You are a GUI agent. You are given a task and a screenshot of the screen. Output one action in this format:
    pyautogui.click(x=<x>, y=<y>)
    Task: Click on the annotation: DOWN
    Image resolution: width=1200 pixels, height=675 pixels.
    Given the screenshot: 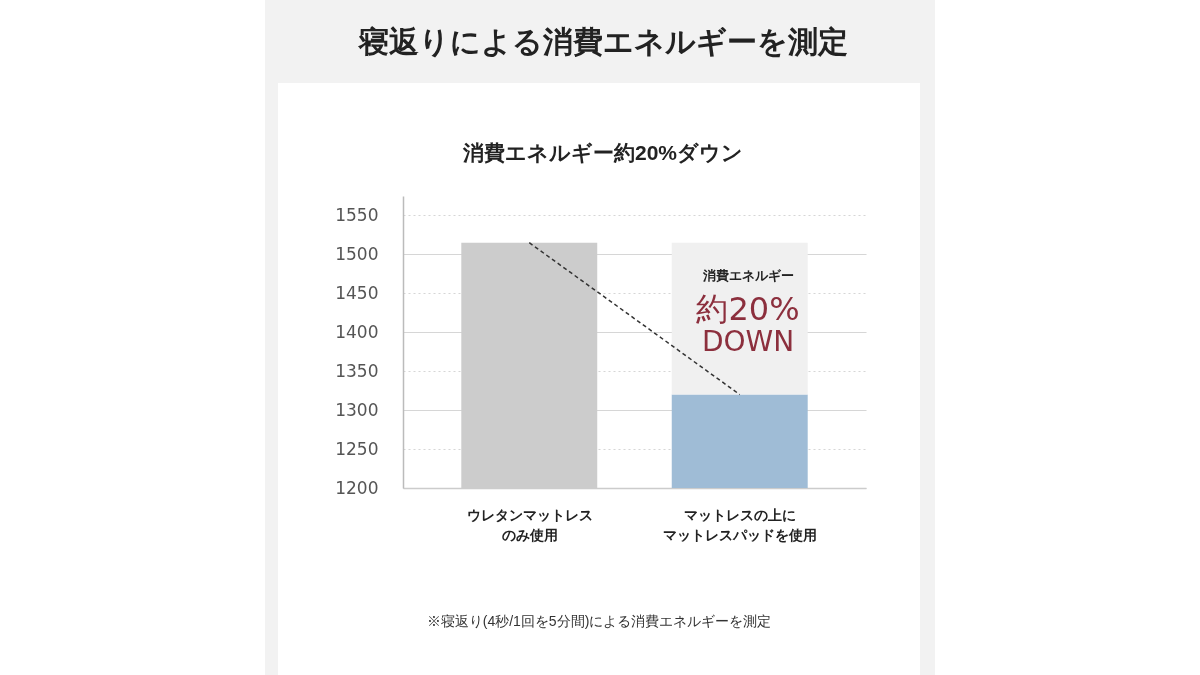 What is the action you would take?
    pyautogui.click(x=748, y=341)
    